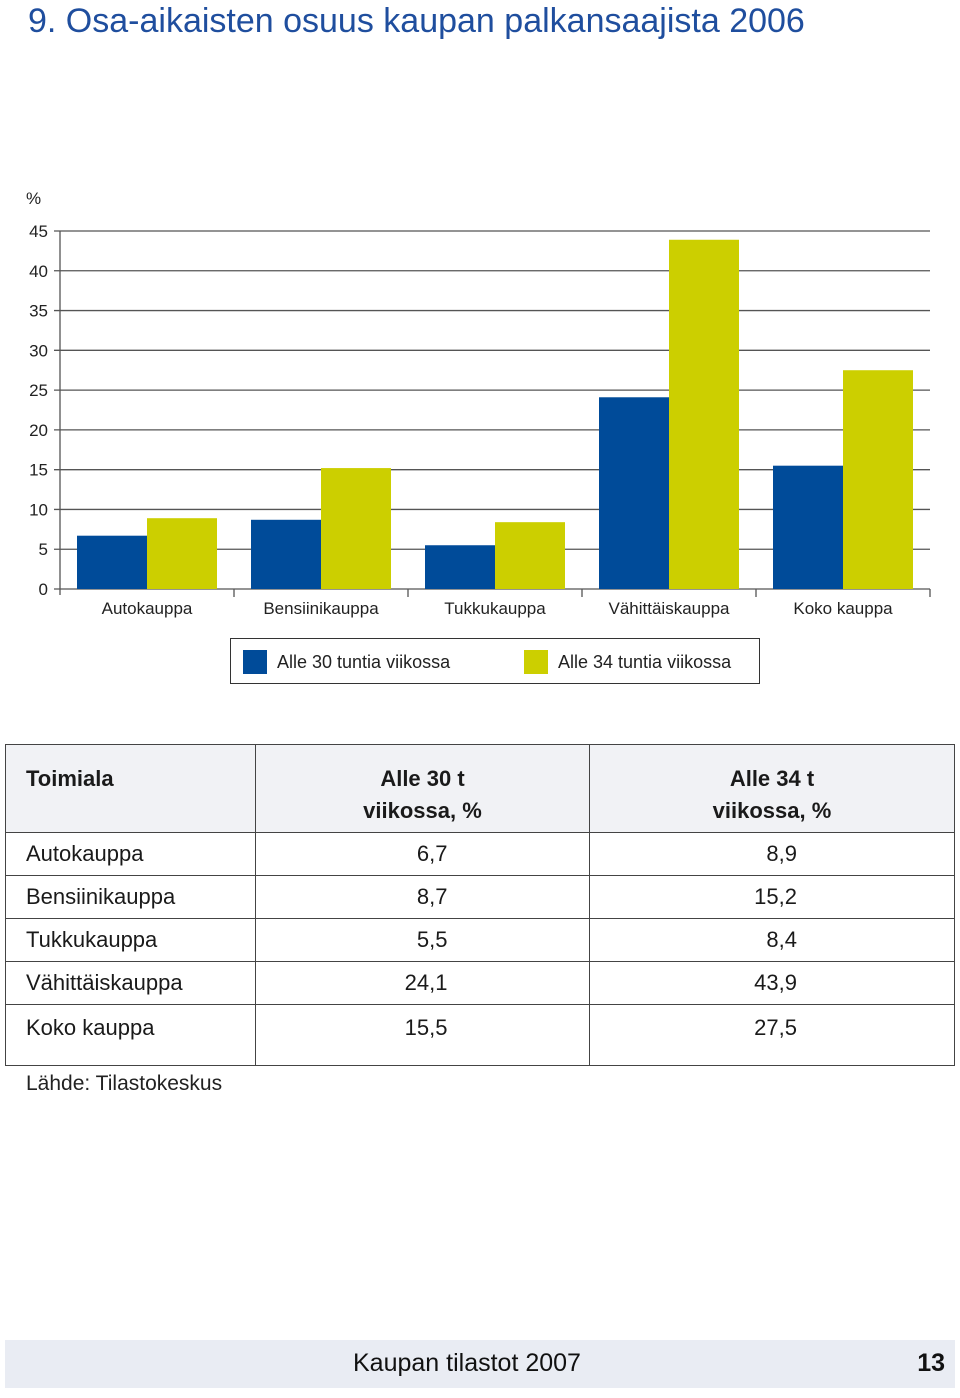  What do you see at coordinates (495, 608) in the screenshot?
I see `x-tick-label: Tukkukauppa` at bounding box center [495, 608].